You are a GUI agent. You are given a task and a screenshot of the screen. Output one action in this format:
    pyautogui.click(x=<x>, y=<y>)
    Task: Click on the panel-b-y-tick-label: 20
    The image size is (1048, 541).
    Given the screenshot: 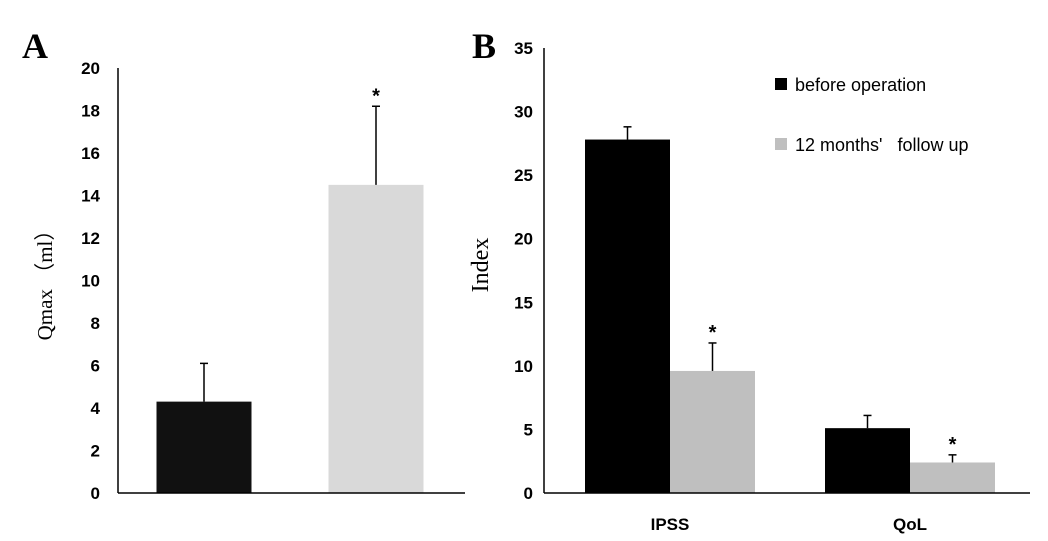 What is the action you would take?
    pyautogui.click(x=523, y=239)
    